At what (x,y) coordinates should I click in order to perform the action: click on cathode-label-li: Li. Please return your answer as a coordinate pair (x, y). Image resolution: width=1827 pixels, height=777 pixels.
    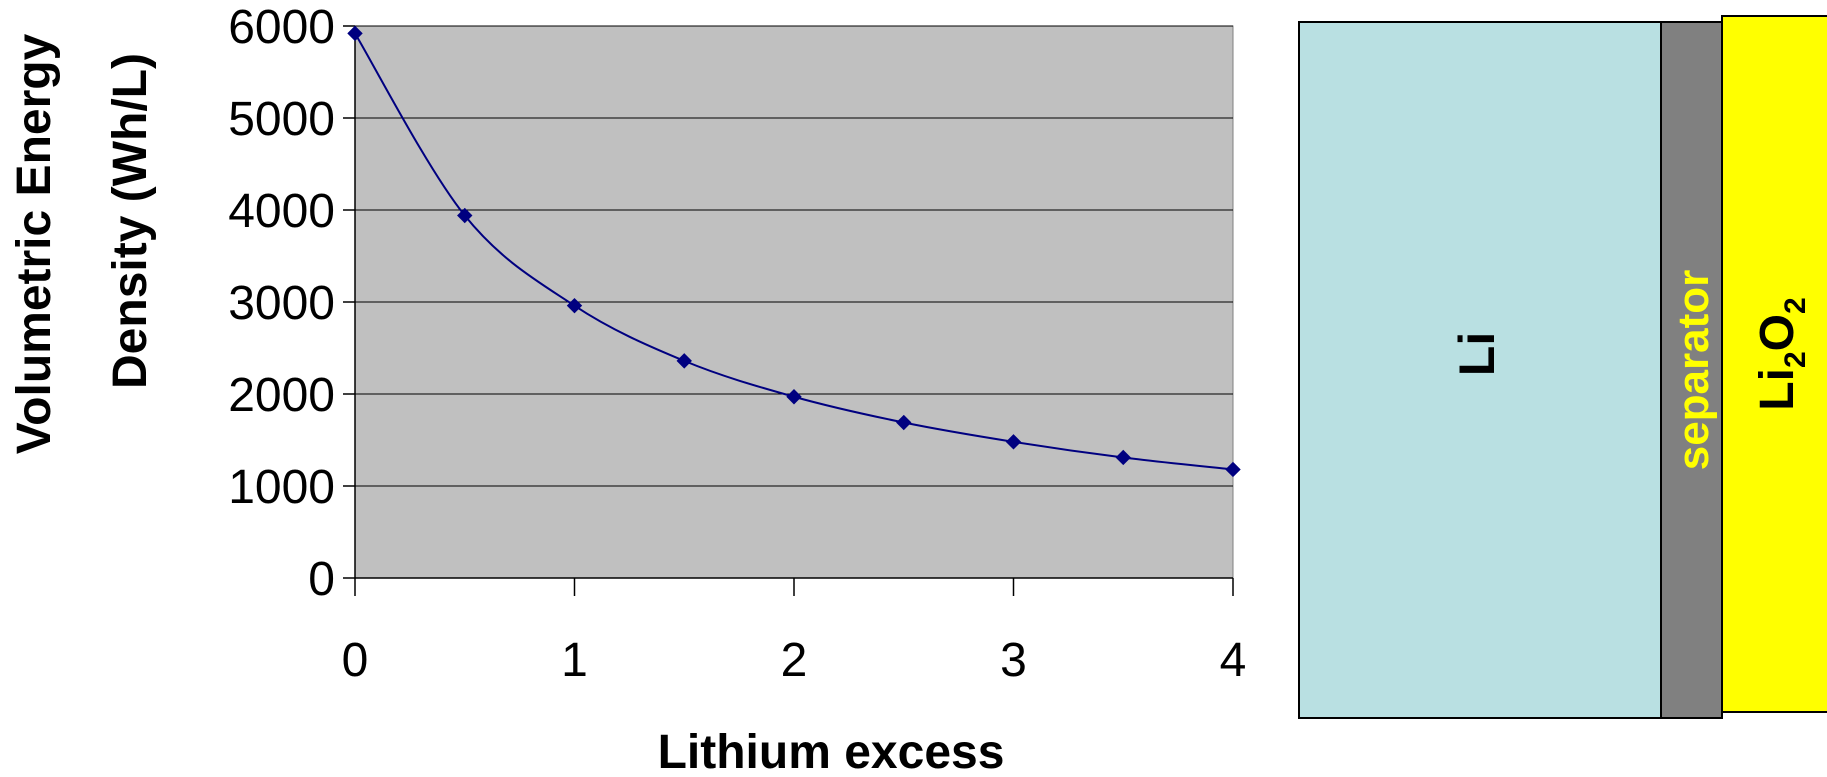
    Looking at the image, I should click on (1777, 389).